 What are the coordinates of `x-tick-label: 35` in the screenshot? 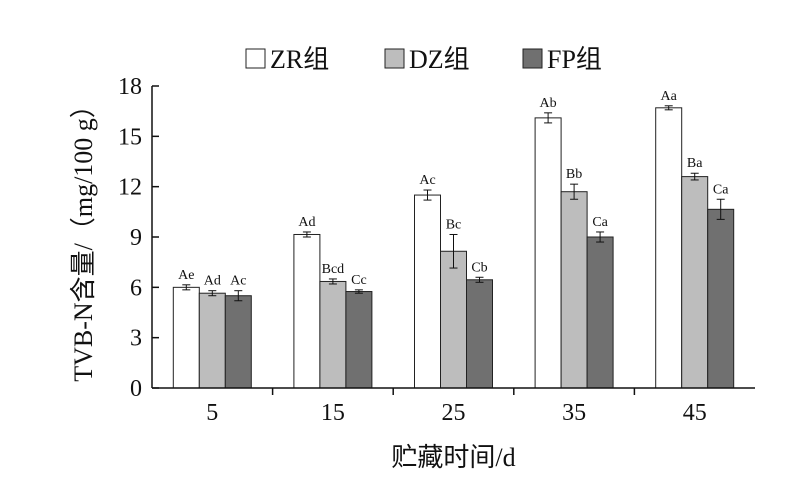 It's located at (574, 413).